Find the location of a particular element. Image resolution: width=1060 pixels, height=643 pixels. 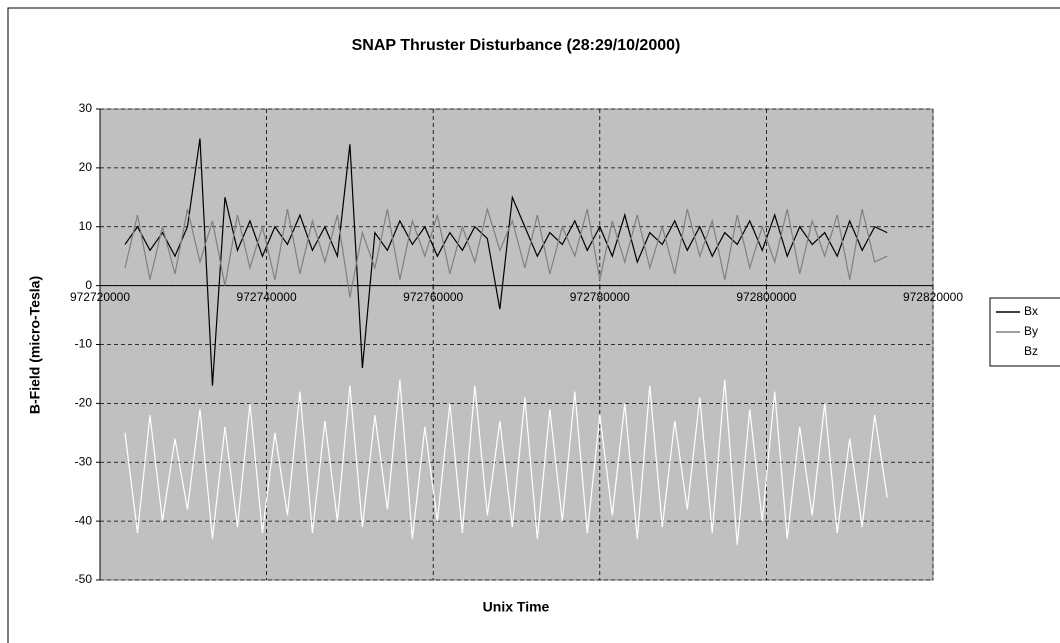

y-tick-label: 20 is located at coordinates (86, 167).